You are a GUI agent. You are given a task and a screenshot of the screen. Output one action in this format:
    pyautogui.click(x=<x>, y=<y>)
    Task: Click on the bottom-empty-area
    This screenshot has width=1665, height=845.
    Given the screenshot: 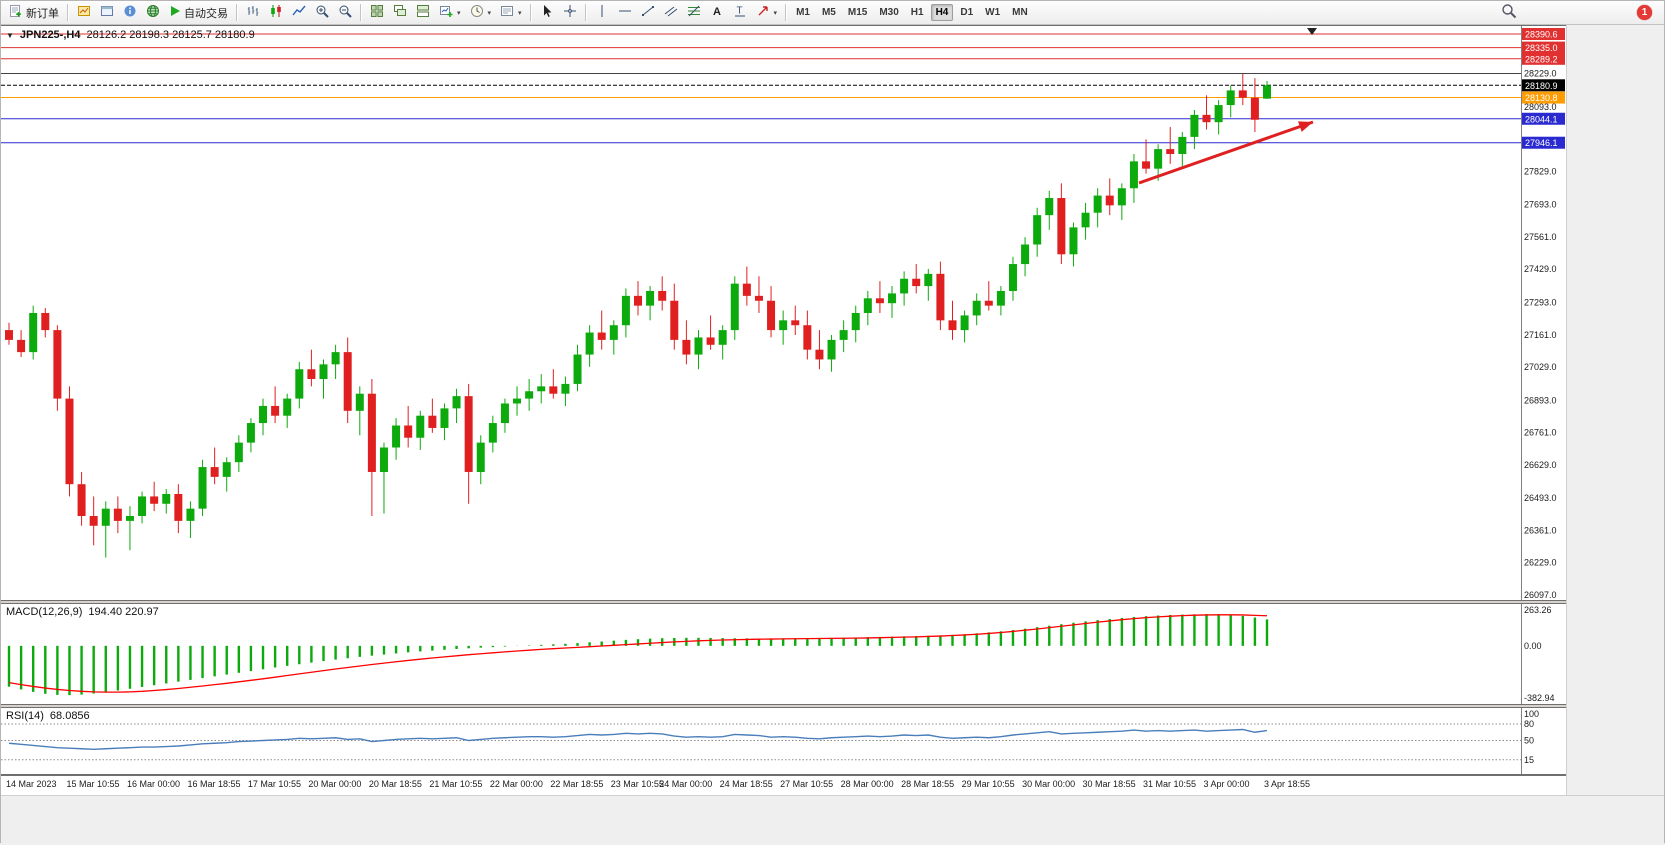 What is the action you would take?
    pyautogui.click(x=832, y=820)
    